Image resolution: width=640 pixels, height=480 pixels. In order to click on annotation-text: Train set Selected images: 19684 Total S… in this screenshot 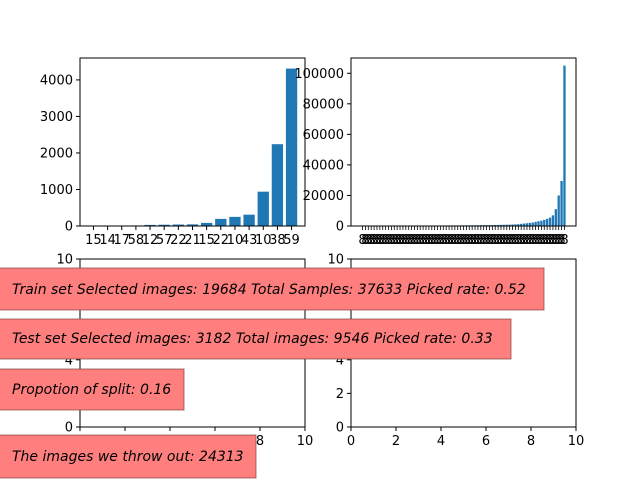, I will do `click(269, 290)`.